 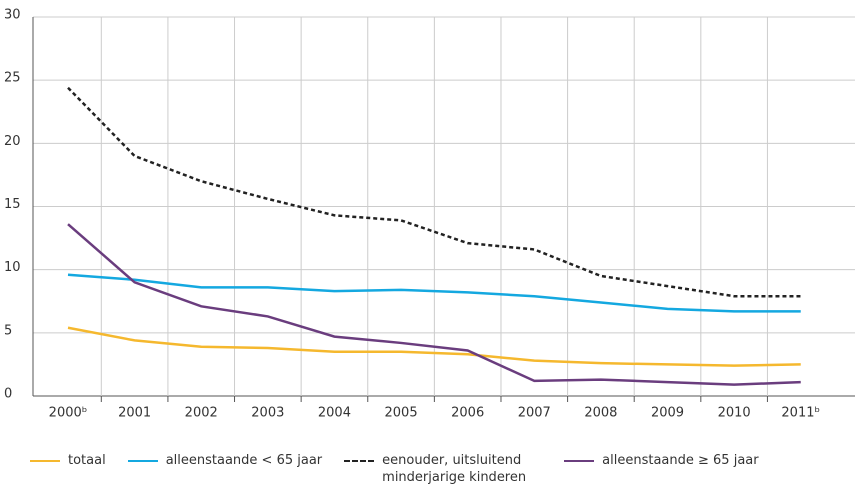 I want to click on x-tick-label: 2004, so click(x=334, y=413).